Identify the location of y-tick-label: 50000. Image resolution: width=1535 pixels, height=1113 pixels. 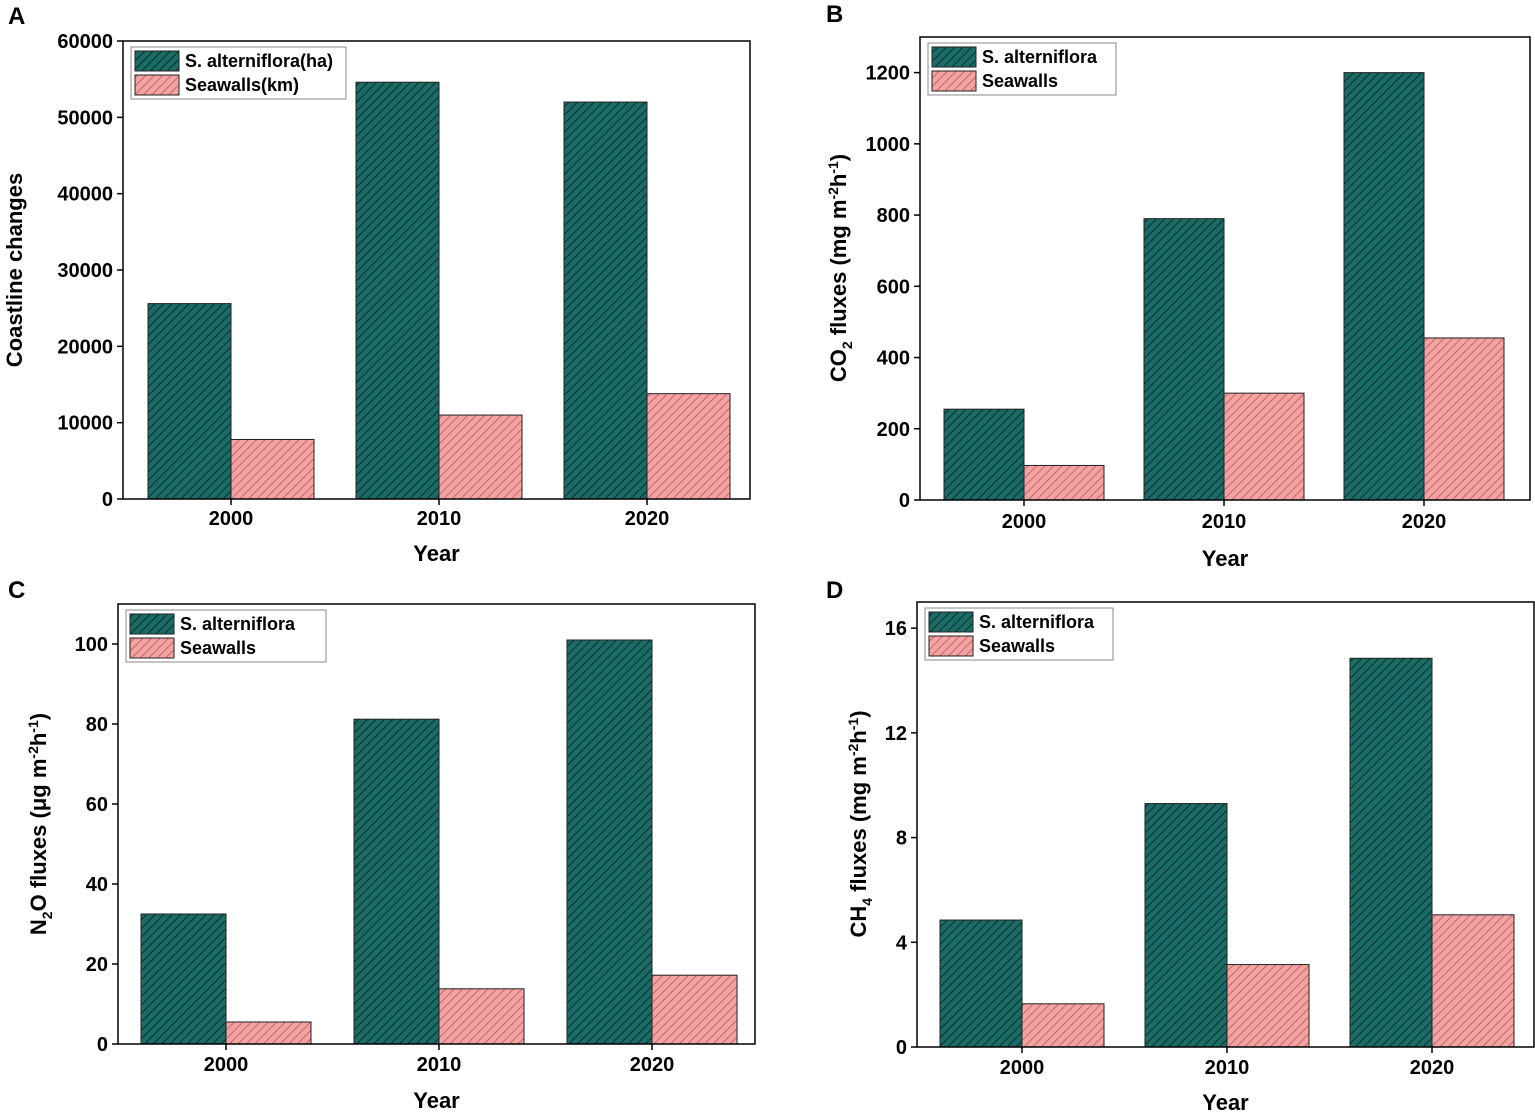
(85, 118).